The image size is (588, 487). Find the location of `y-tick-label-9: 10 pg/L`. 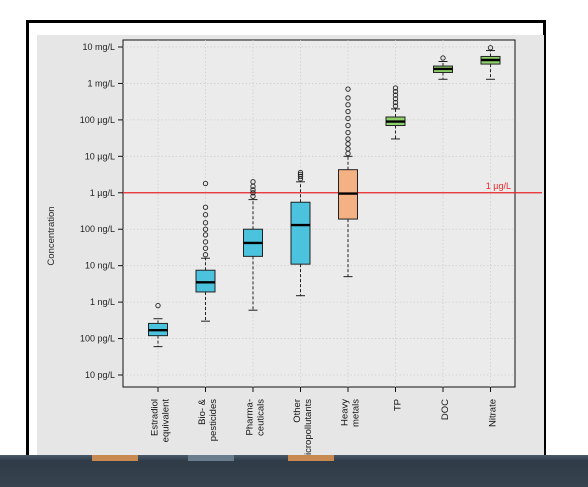

y-tick-label-9: 10 pg/L is located at coordinates (100, 375).